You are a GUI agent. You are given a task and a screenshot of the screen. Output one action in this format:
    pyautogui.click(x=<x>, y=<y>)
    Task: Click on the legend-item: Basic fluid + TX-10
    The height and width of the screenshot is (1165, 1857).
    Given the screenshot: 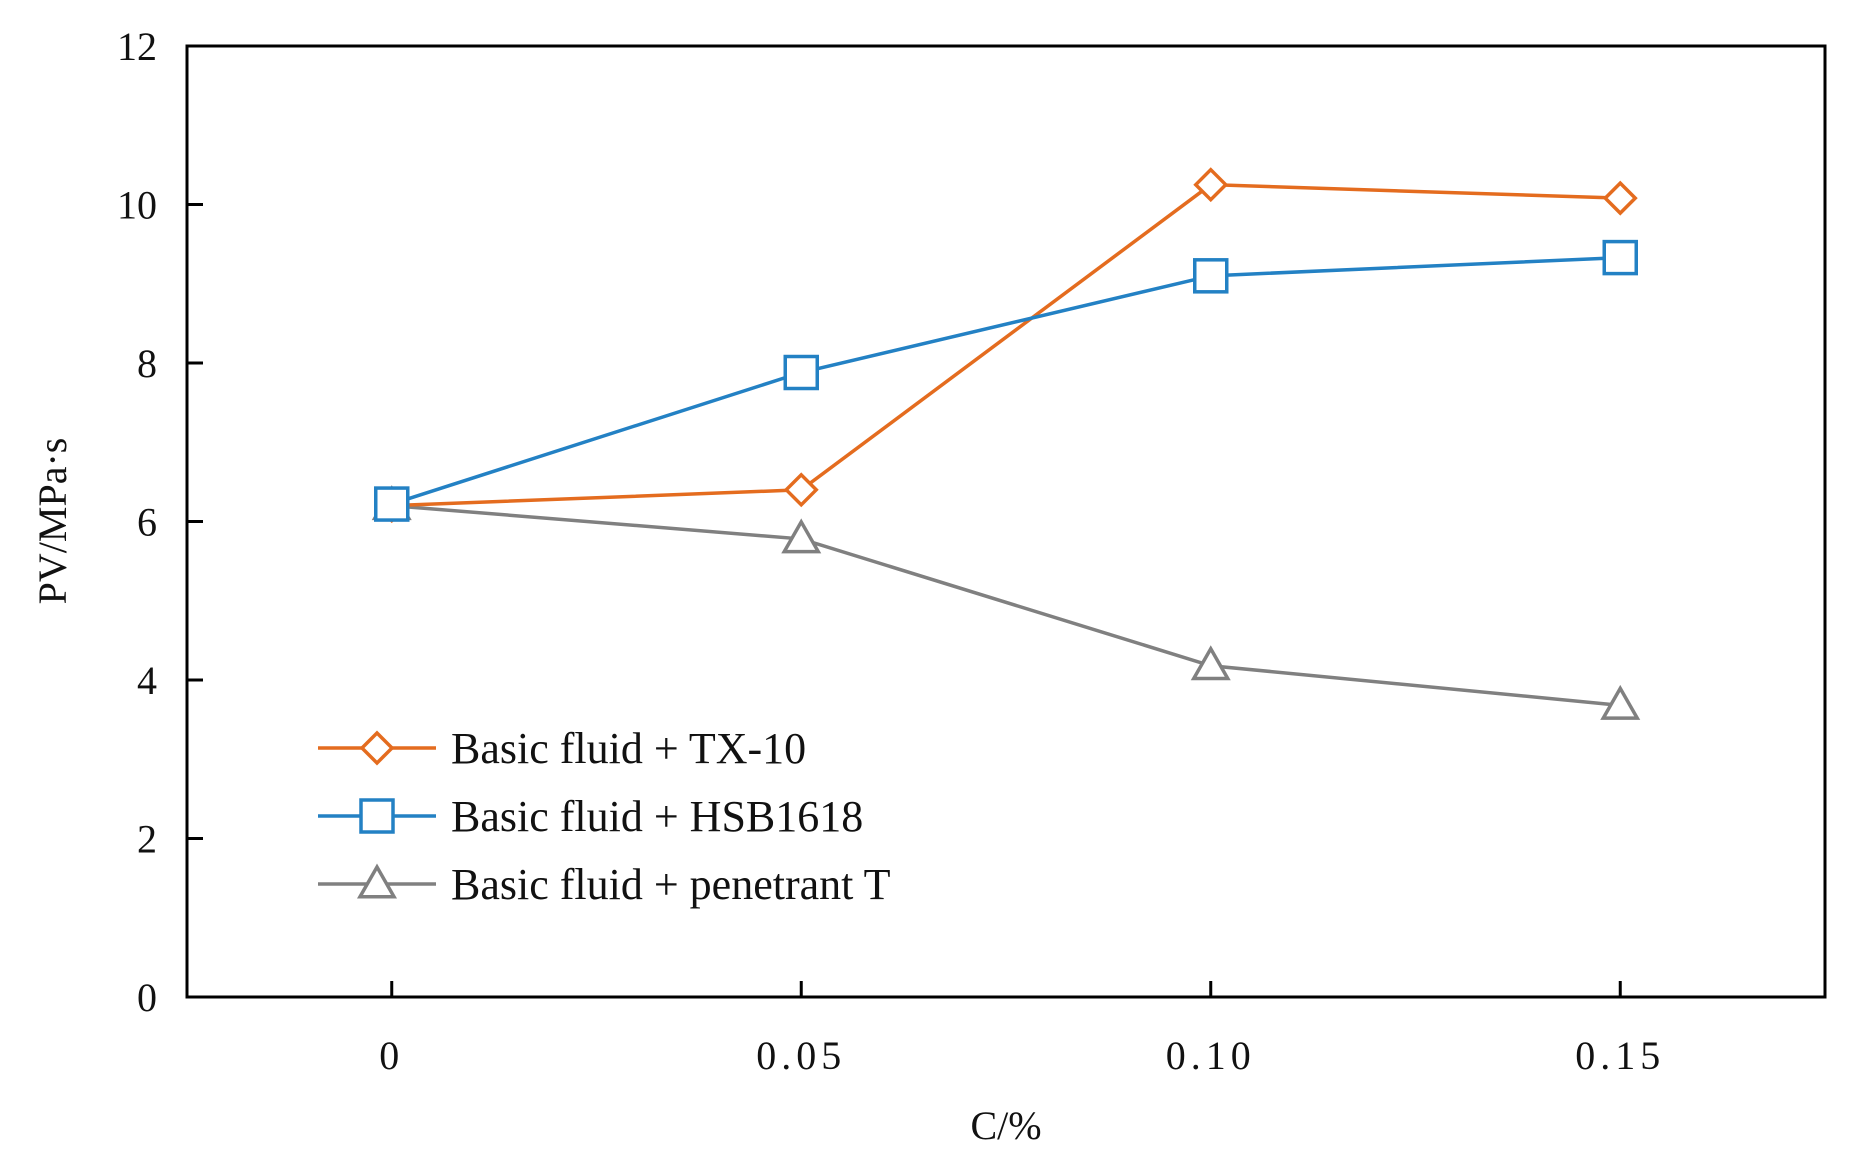 What is the action you would take?
    pyautogui.click(x=562, y=748)
    